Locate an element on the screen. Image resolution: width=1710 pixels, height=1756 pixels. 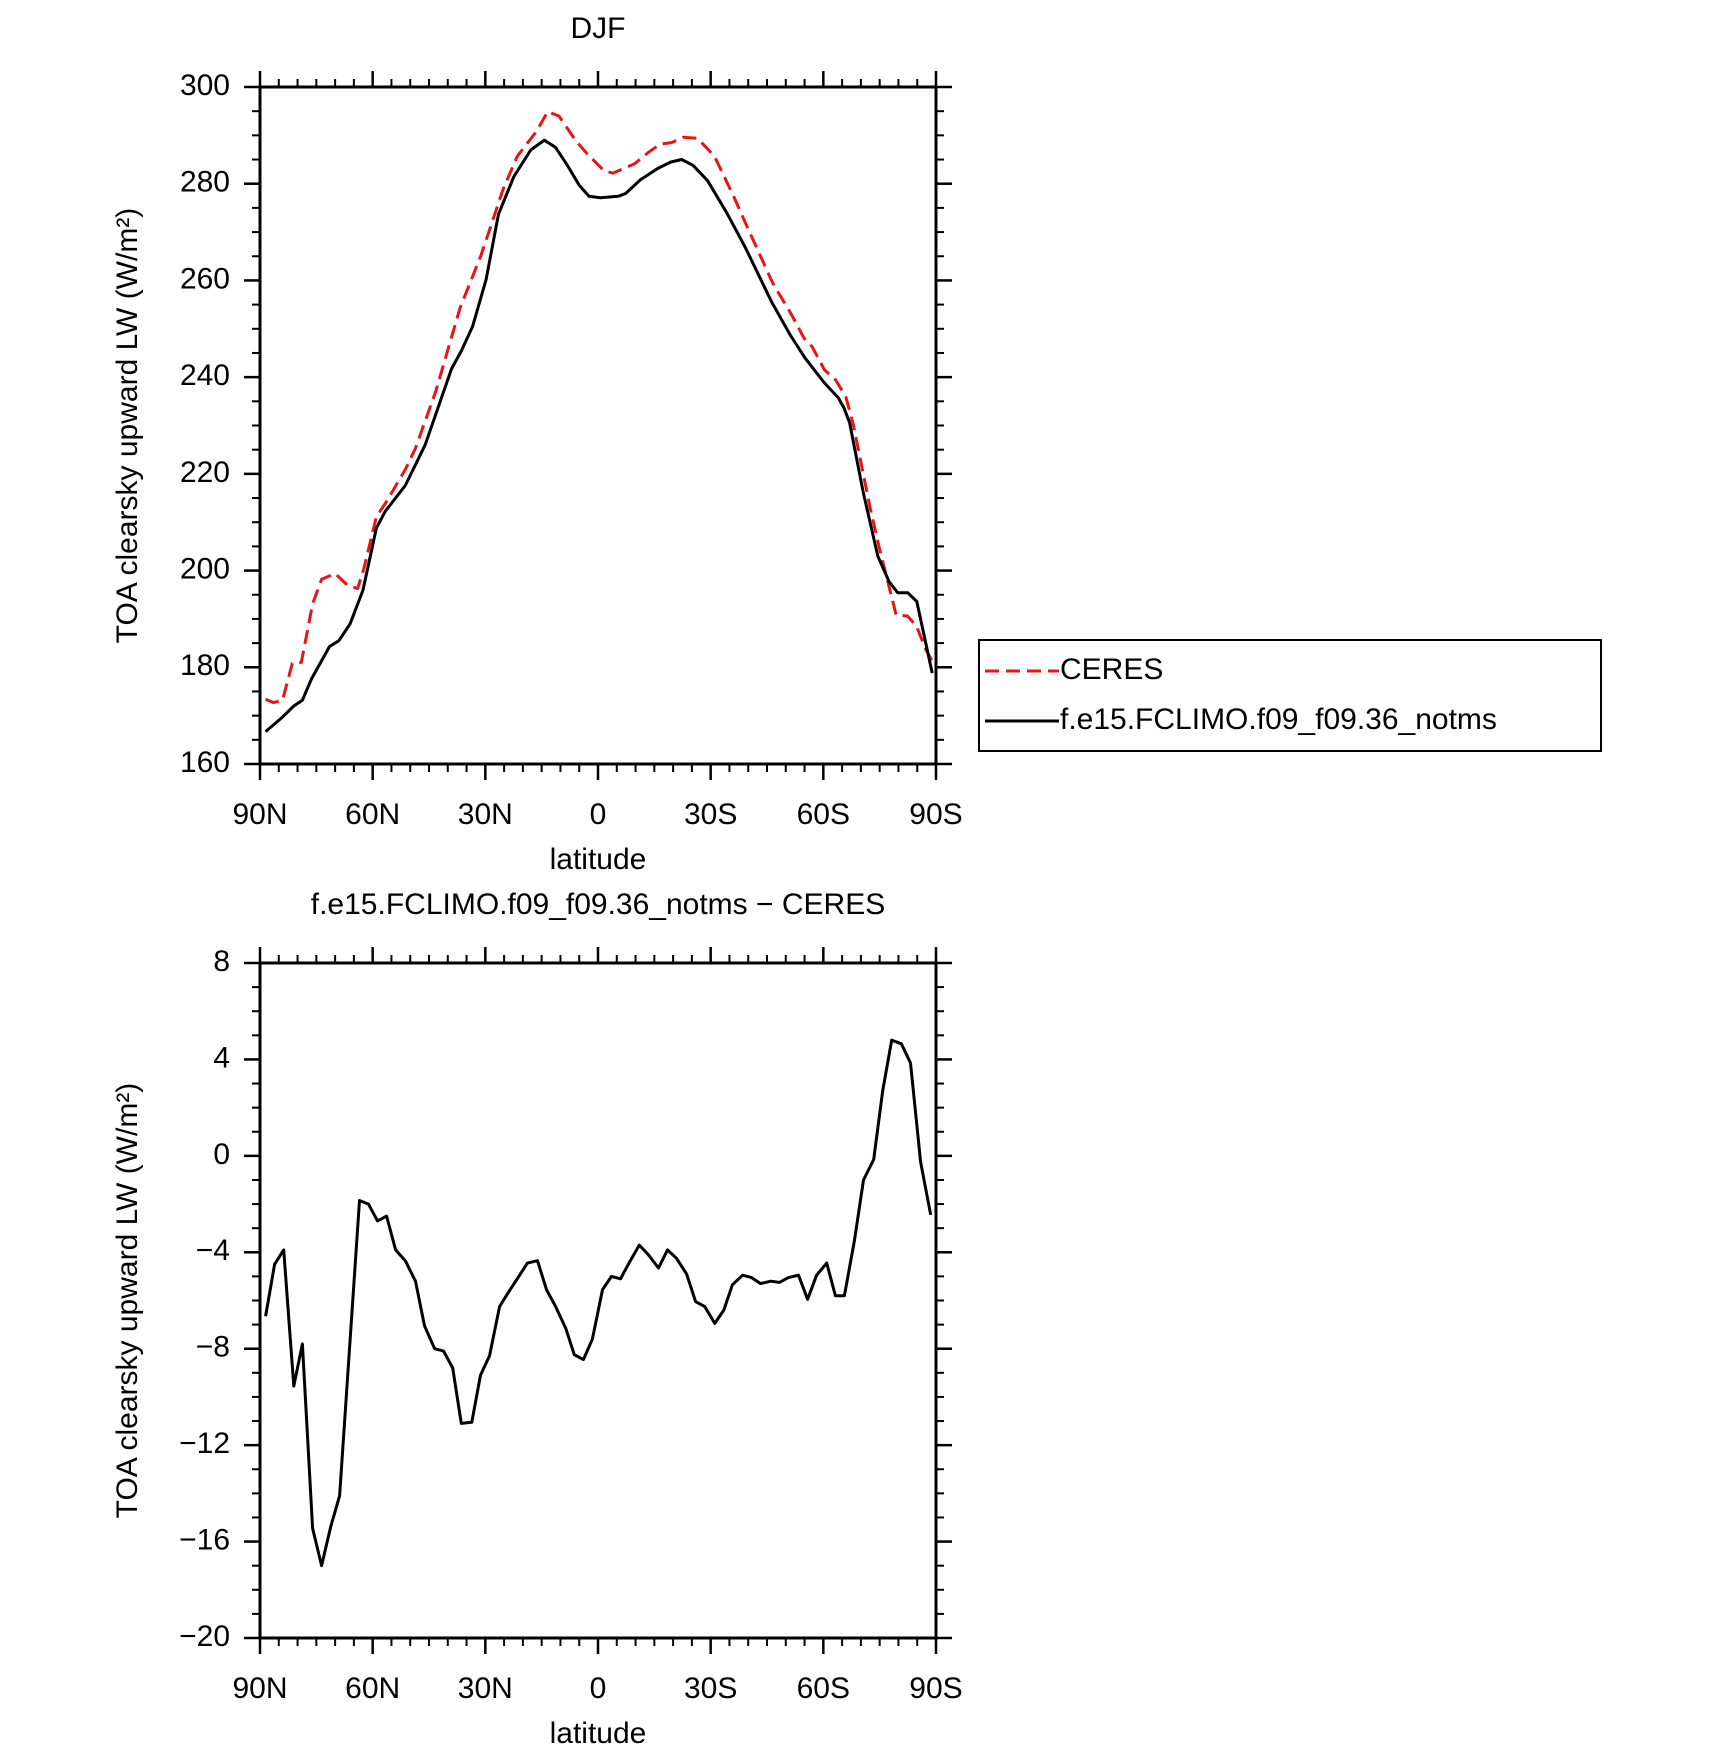
y-tick-label: 280 is located at coordinates (205, 182).